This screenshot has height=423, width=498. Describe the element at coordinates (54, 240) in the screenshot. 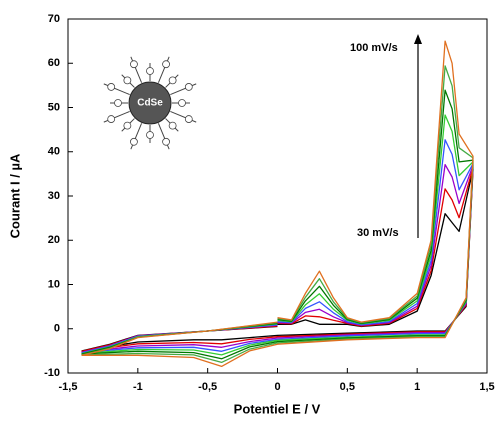

I see `y-tick-label: 20` at that location.